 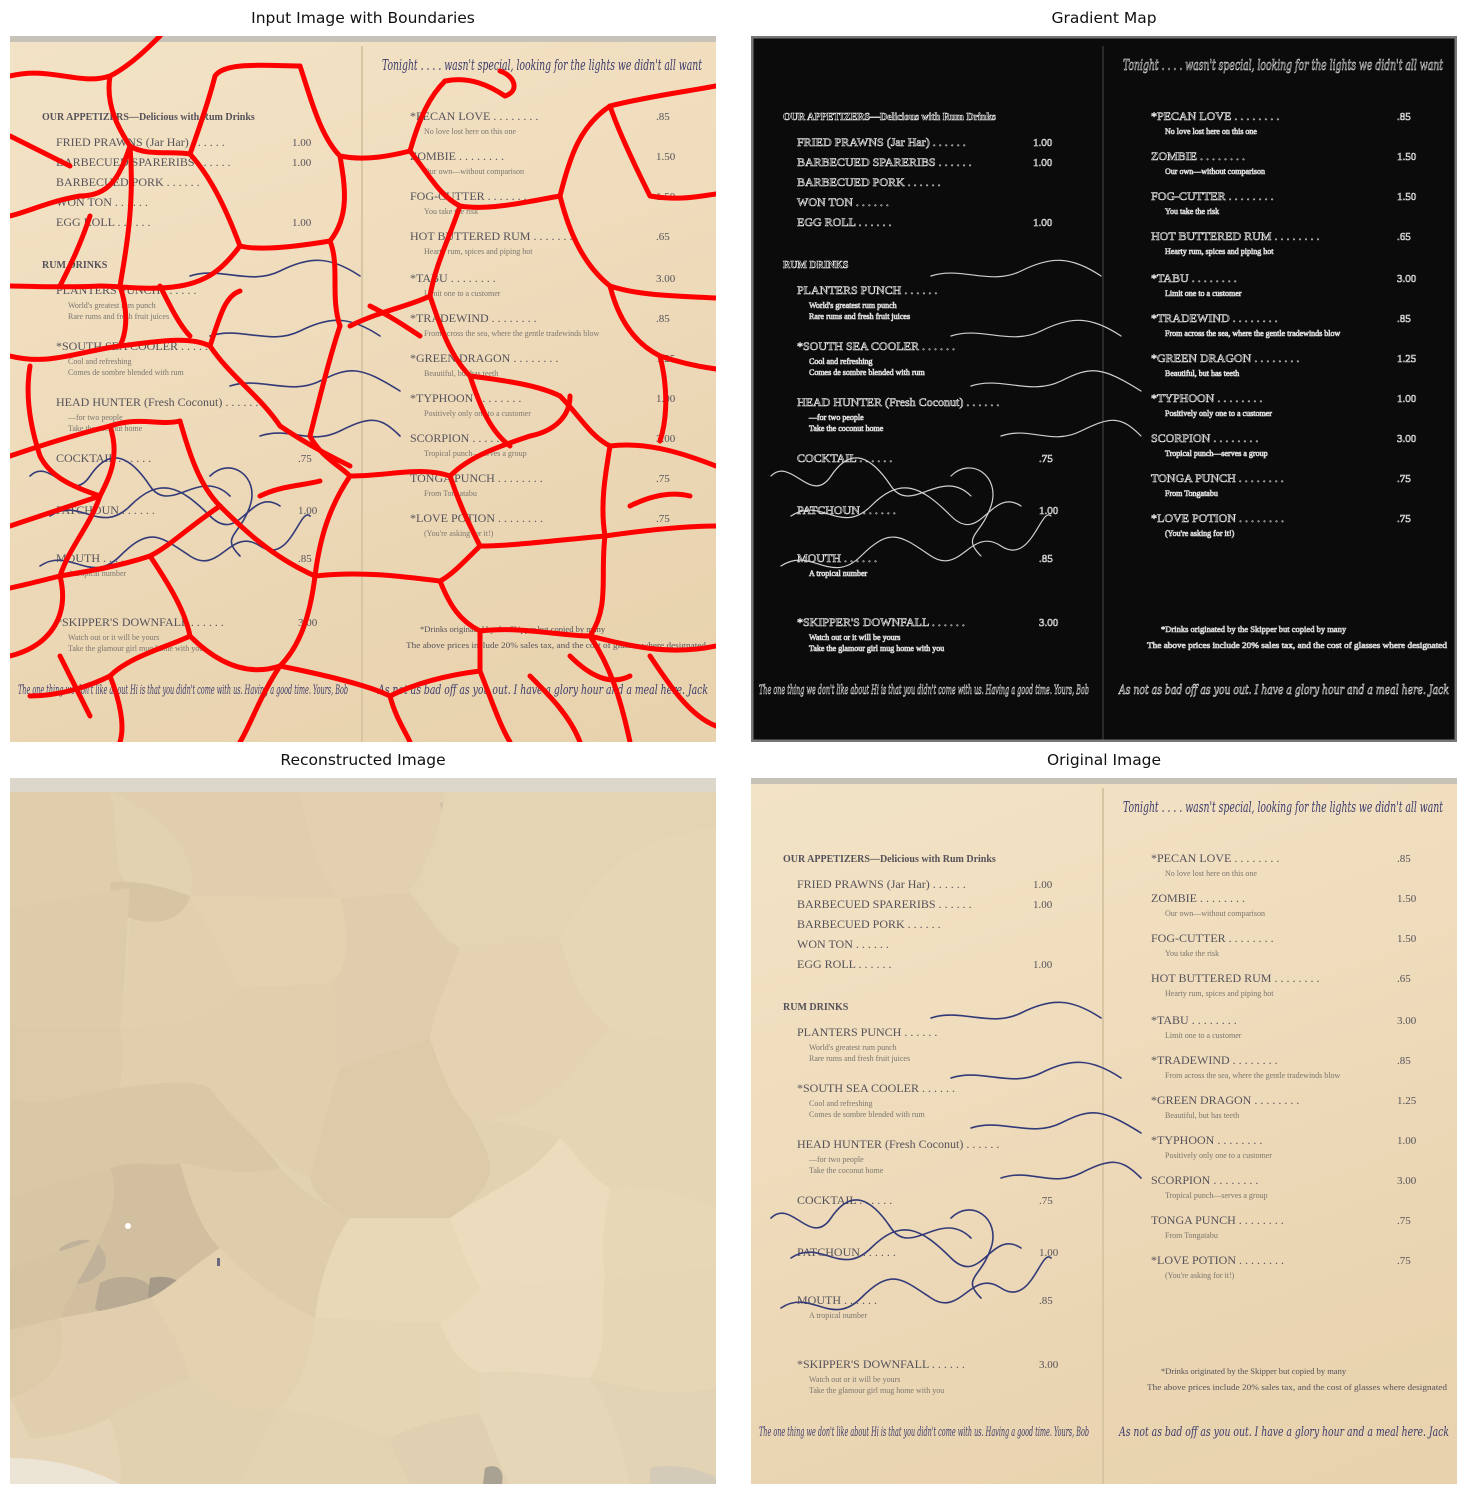 What do you see at coordinates (363, 760) in the screenshot?
I see `panel-title: Reconstructed Image` at bounding box center [363, 760].